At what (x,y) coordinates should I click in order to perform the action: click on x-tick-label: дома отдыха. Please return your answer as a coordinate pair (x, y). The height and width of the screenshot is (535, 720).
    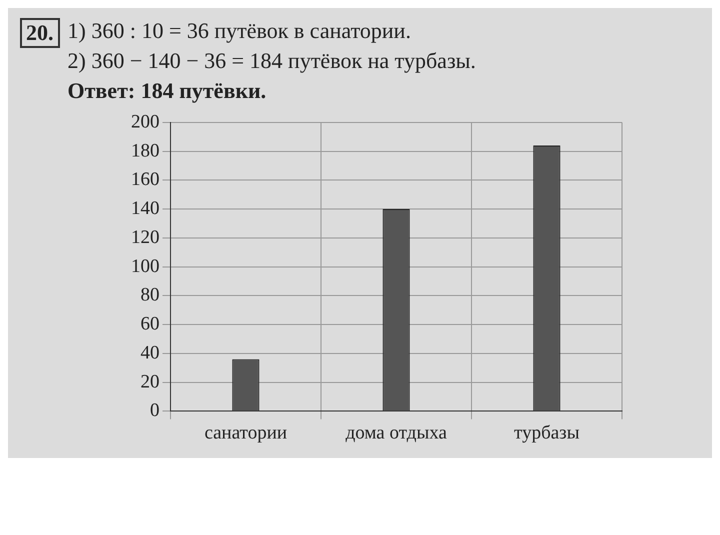
    Looking at the image, I should click on (397, 433).